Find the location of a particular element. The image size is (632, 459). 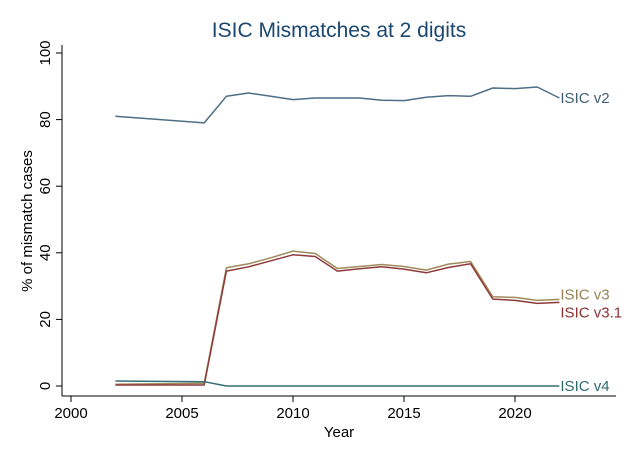

y-tick-label: 60 is located at coordinates (45, 186).